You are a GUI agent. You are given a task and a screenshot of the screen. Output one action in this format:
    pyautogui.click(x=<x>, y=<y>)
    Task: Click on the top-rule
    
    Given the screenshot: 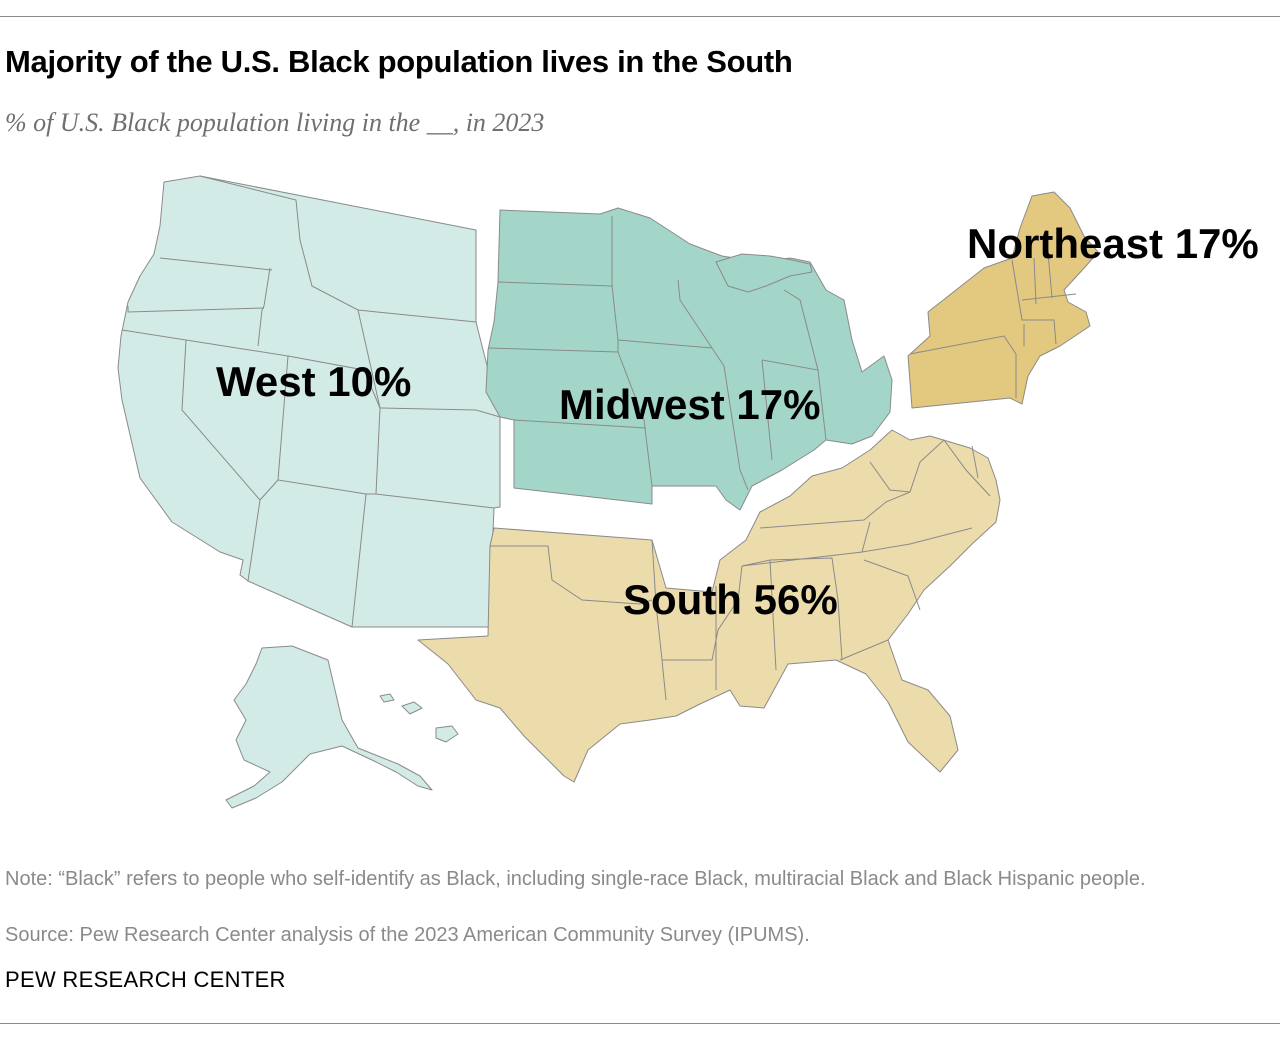 What is the action you would take?
    pyautogui.click(x=640, y=16)
    